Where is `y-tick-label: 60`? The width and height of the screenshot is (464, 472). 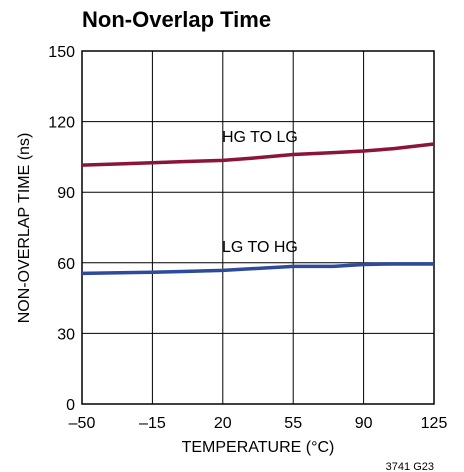 y-tick-label: 60 is located at coordinates (66, 264).